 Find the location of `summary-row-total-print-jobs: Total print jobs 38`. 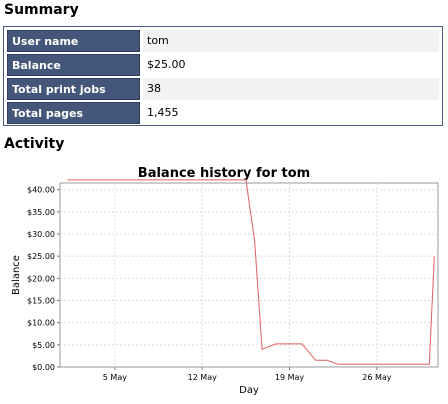

summary-row-total-print-jobs: Total print jobs 38 is located at coordinates (223, 89).